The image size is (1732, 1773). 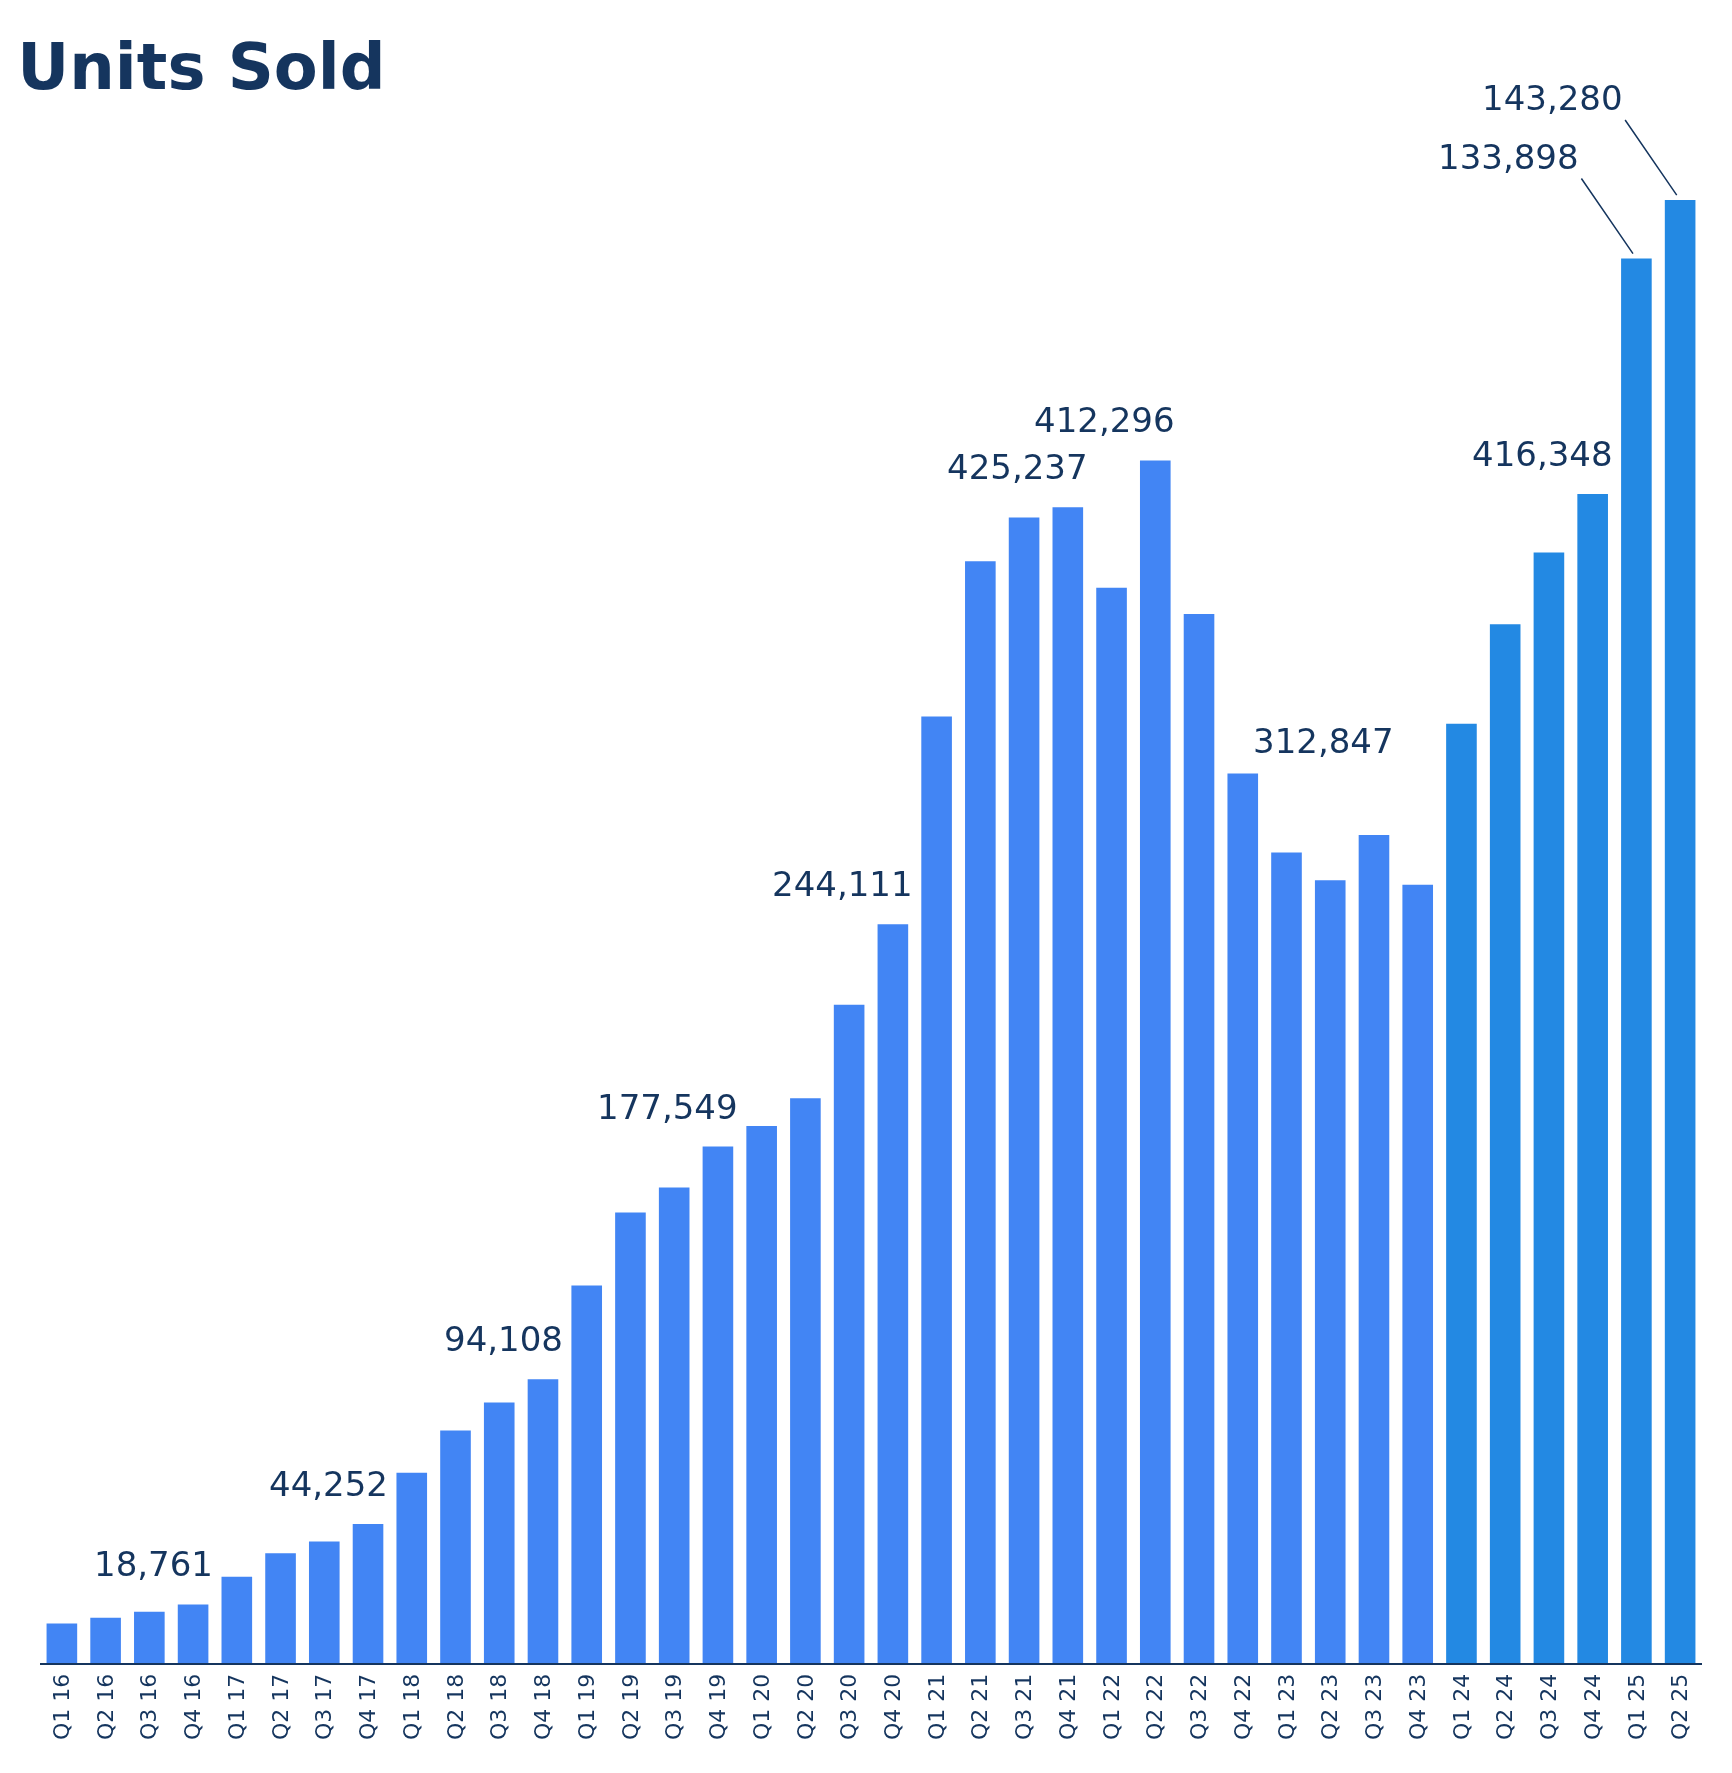 What do you see at coordinates (1508, 157) in the screenshot?
I see `annotation: 133,898` at bounding box center [1508, 157].